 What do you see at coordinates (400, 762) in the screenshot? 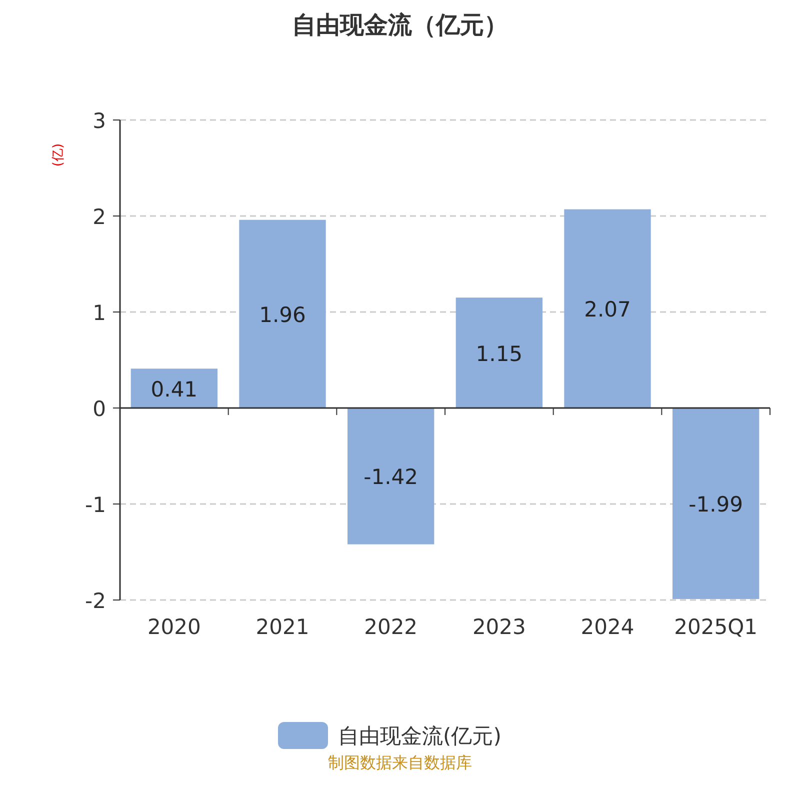
I see `text: 制图数据来自数据库` at bounding box center [400, 762].